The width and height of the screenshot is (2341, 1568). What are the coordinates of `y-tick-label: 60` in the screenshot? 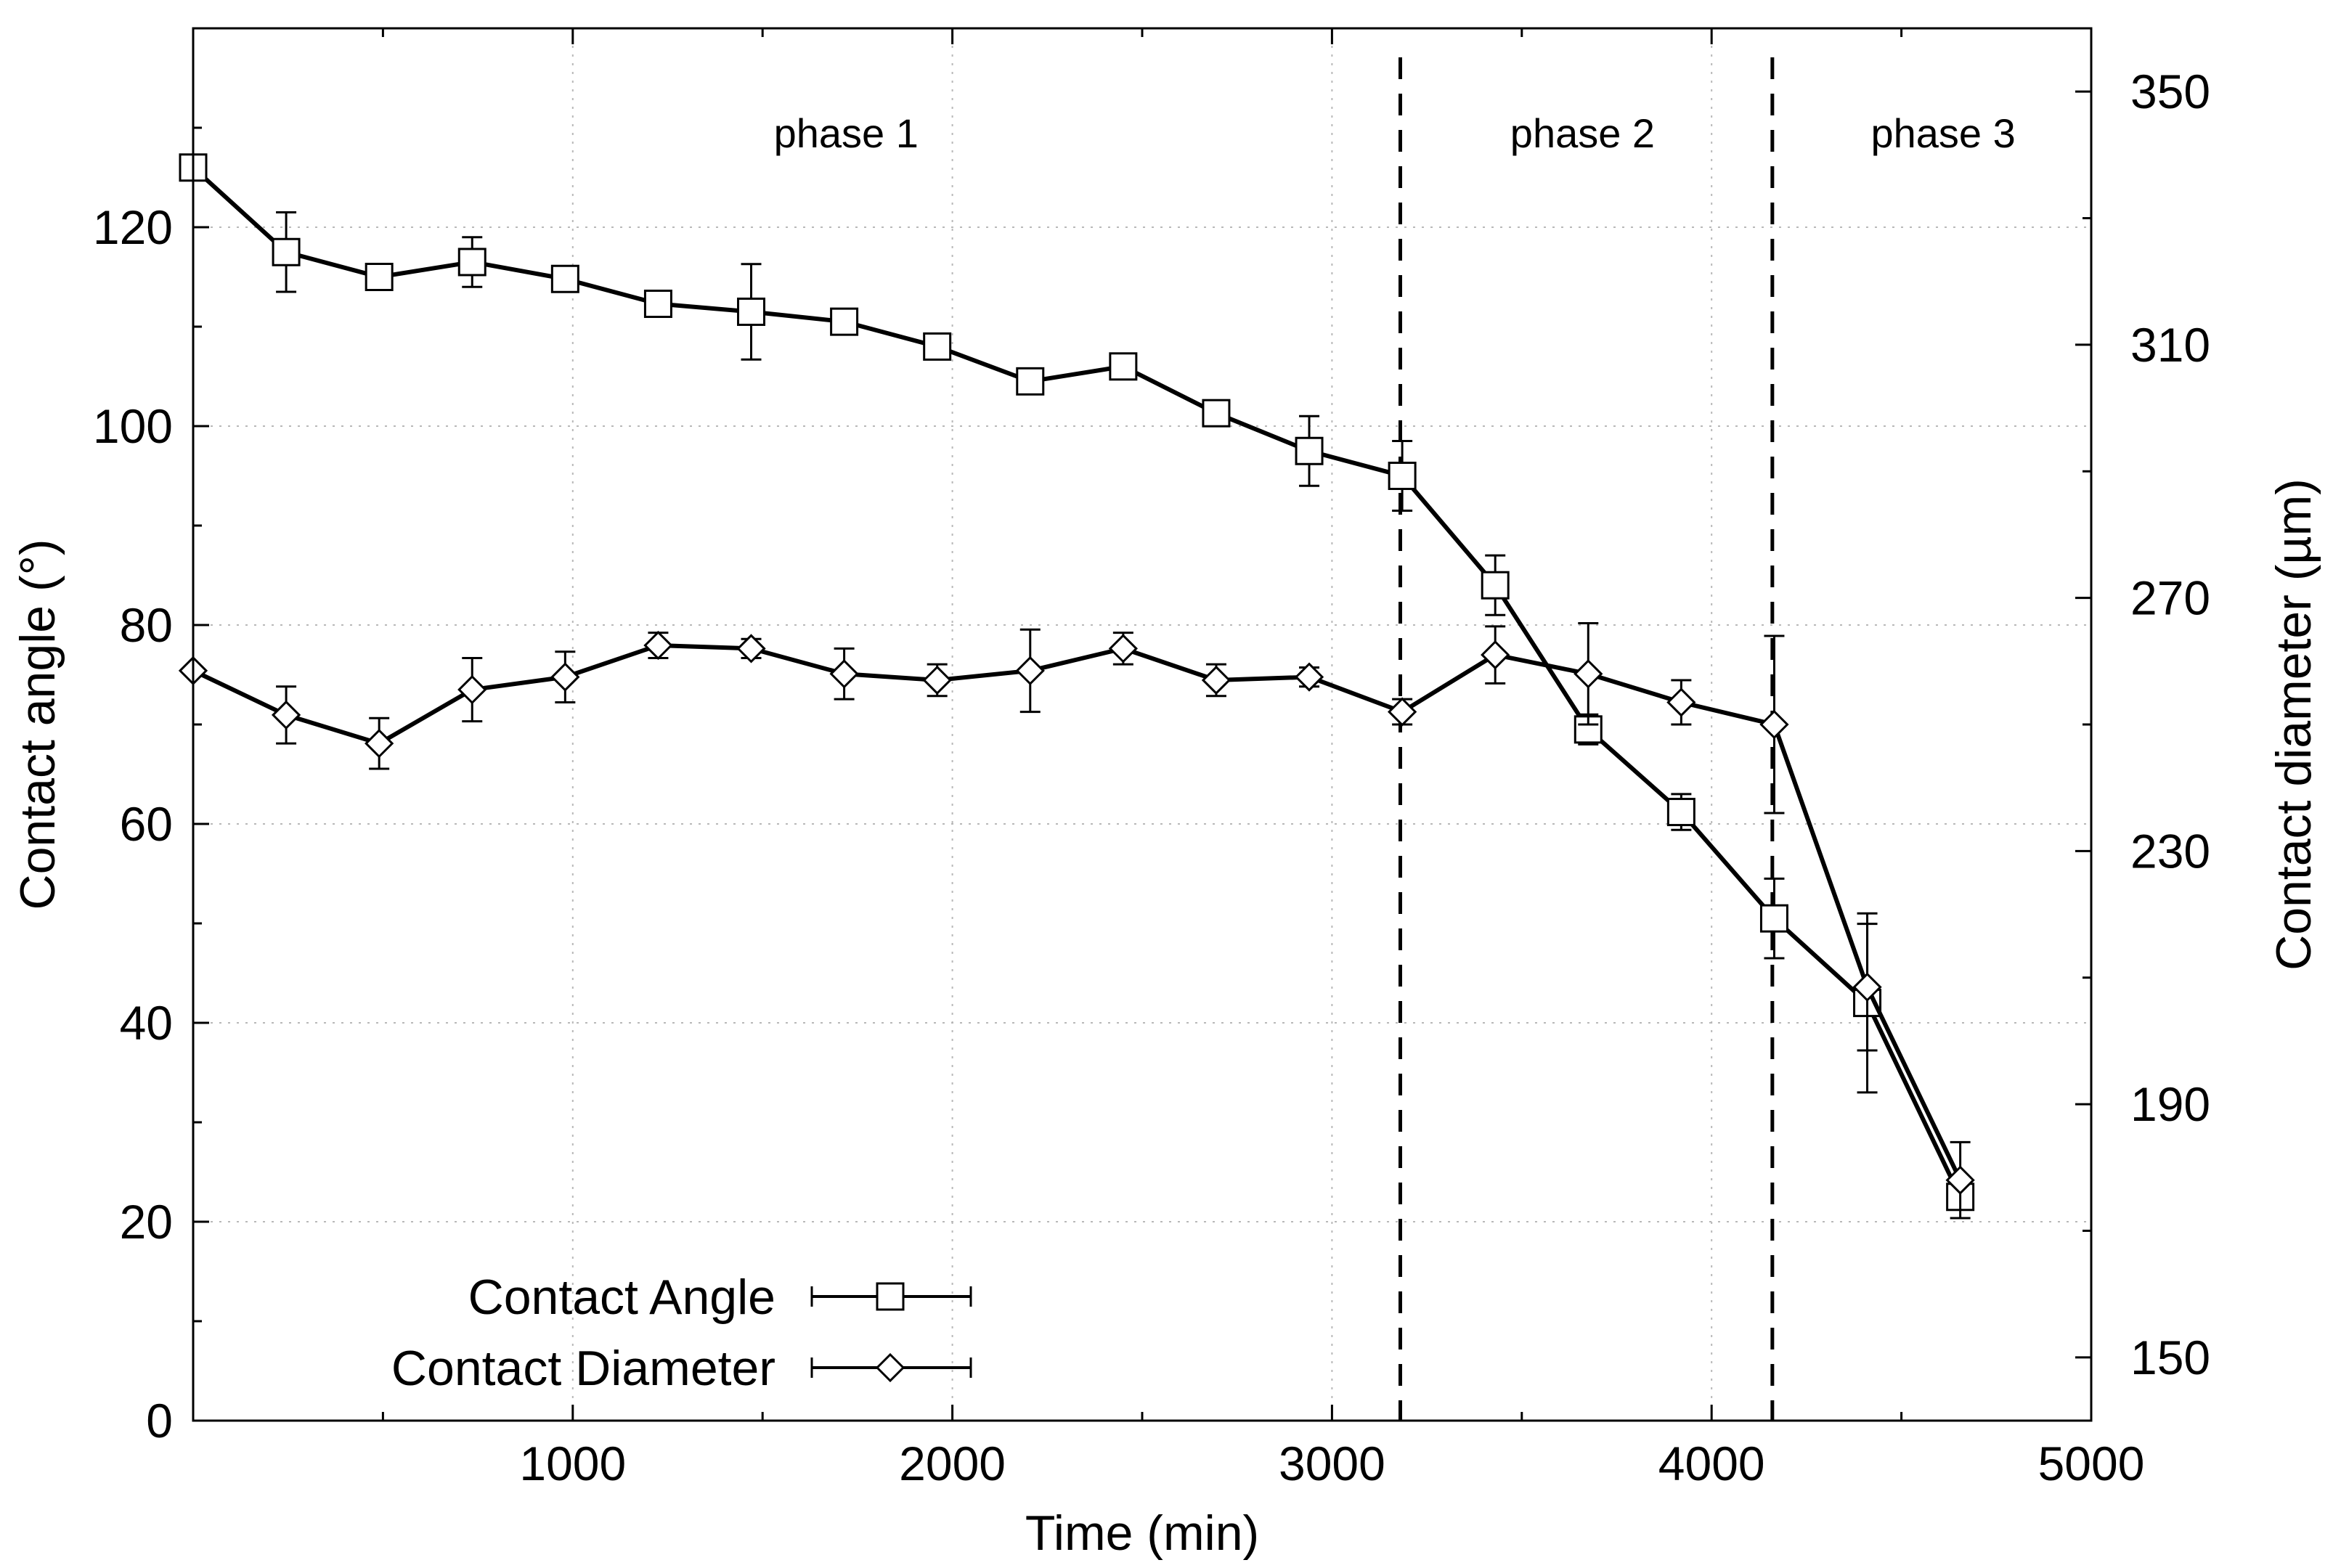 It's located at (146, 824).